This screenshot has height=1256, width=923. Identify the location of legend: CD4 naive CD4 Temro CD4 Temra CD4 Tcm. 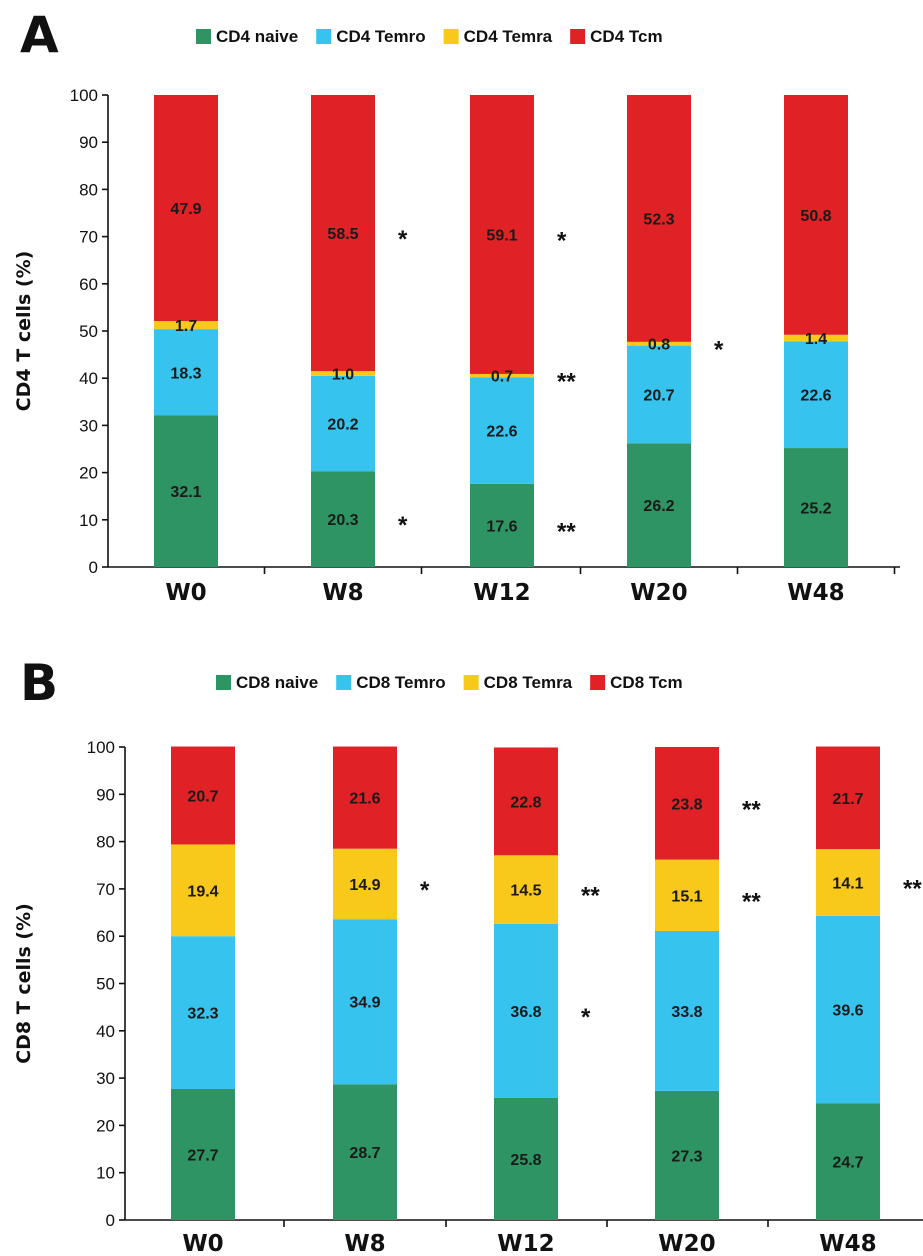
(429, 36).